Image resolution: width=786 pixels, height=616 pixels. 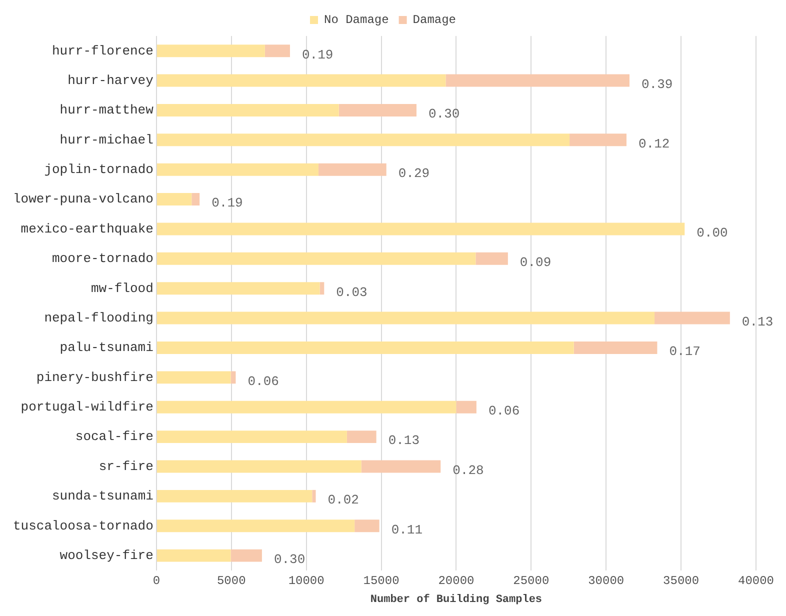 I want to click on y-tick-label: palu-tsunami, so click(x=107, y=348).